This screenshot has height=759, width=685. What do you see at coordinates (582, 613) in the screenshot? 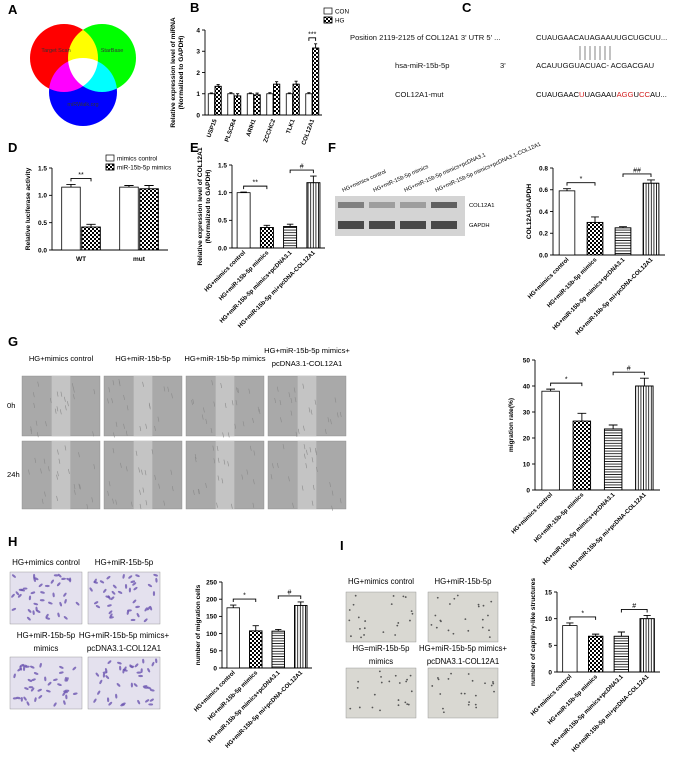
I see `significance-label: *` at bounding box center [582, 613].